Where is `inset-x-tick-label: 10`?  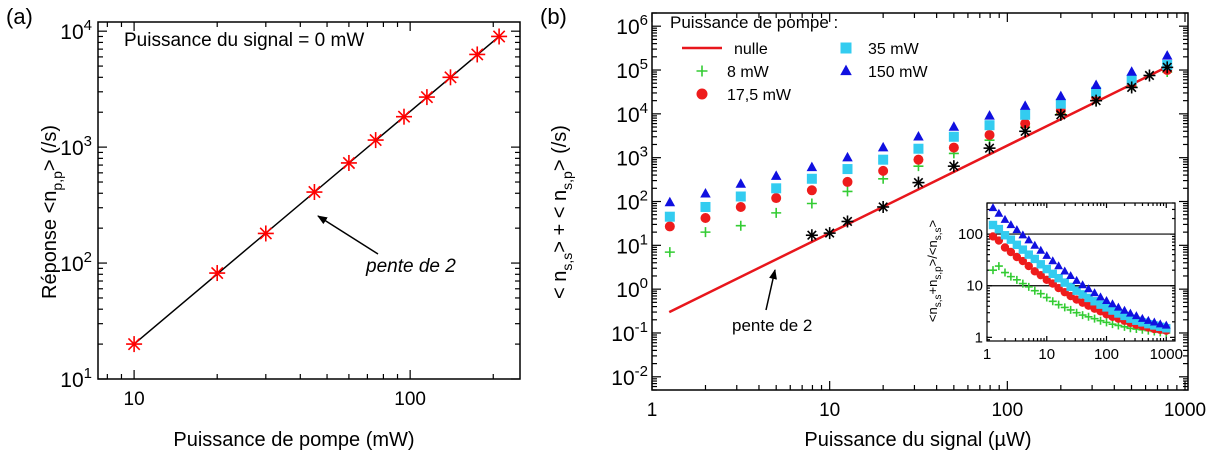
inset-x-tick-label: 10 is located at coordinates (1046, 354).